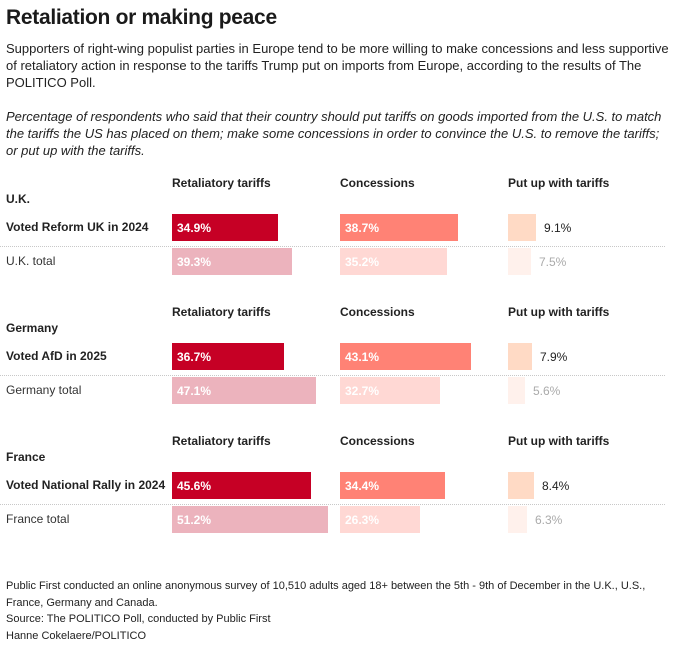 Image resolution: width=673 pixels, height=663 pixels. What do you see at coordinates (31, 261) in the screenshot?
I see `row-label: U.K. total` at bounding box center [31, 261].